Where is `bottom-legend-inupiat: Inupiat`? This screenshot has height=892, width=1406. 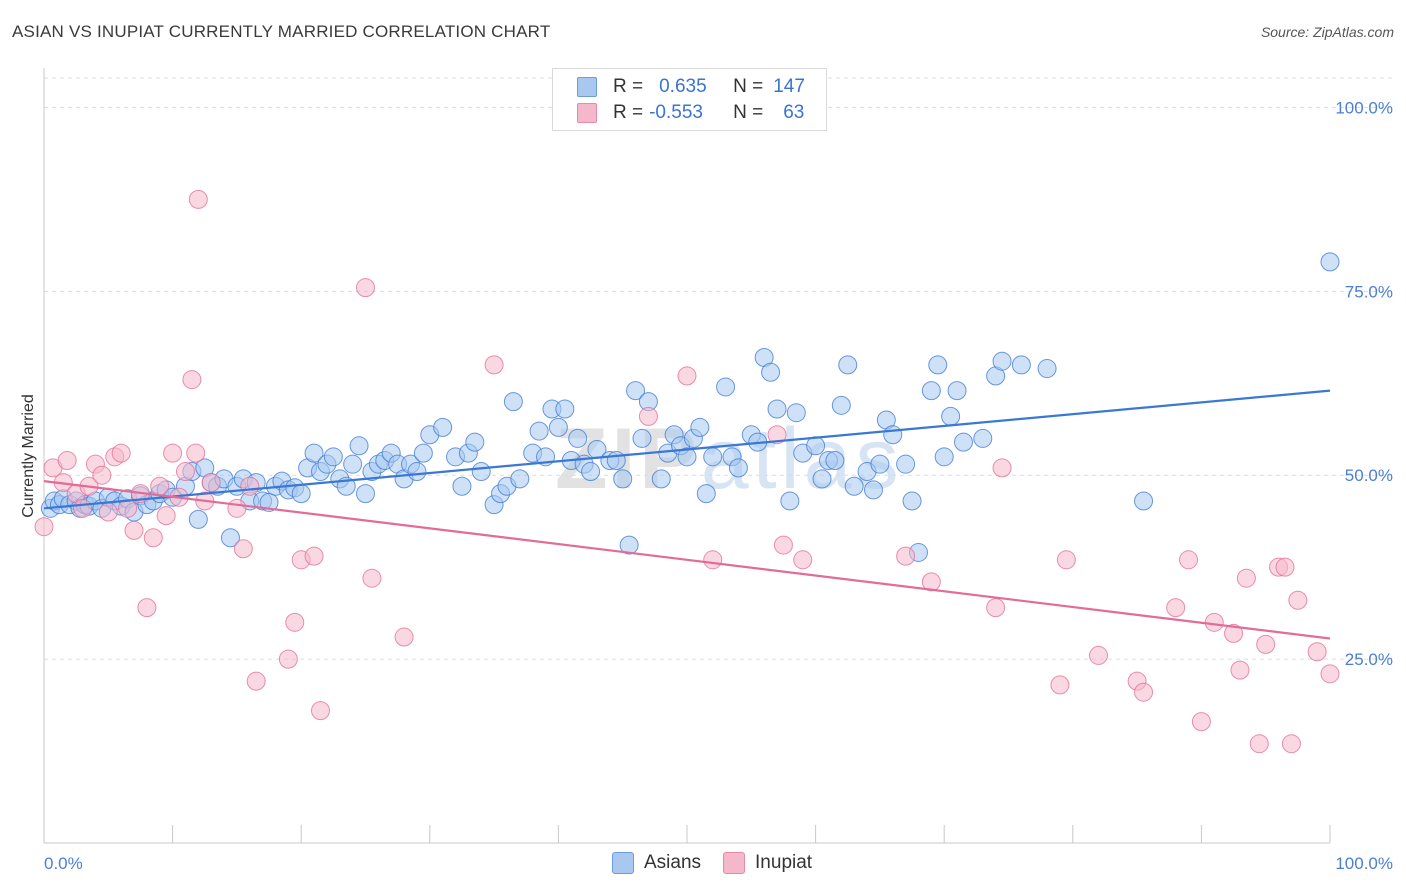 bottom-legend-inupiat: Inupiat is located at coordinates (767, 863).